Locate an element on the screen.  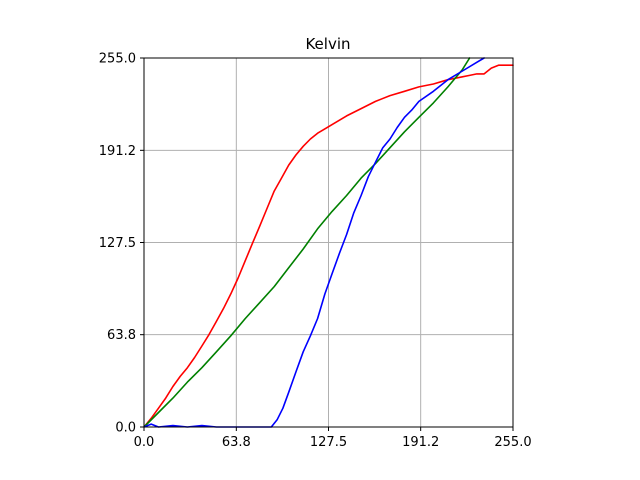
x-tick-label-2: 127.5 is located at coordinates (328, 442).